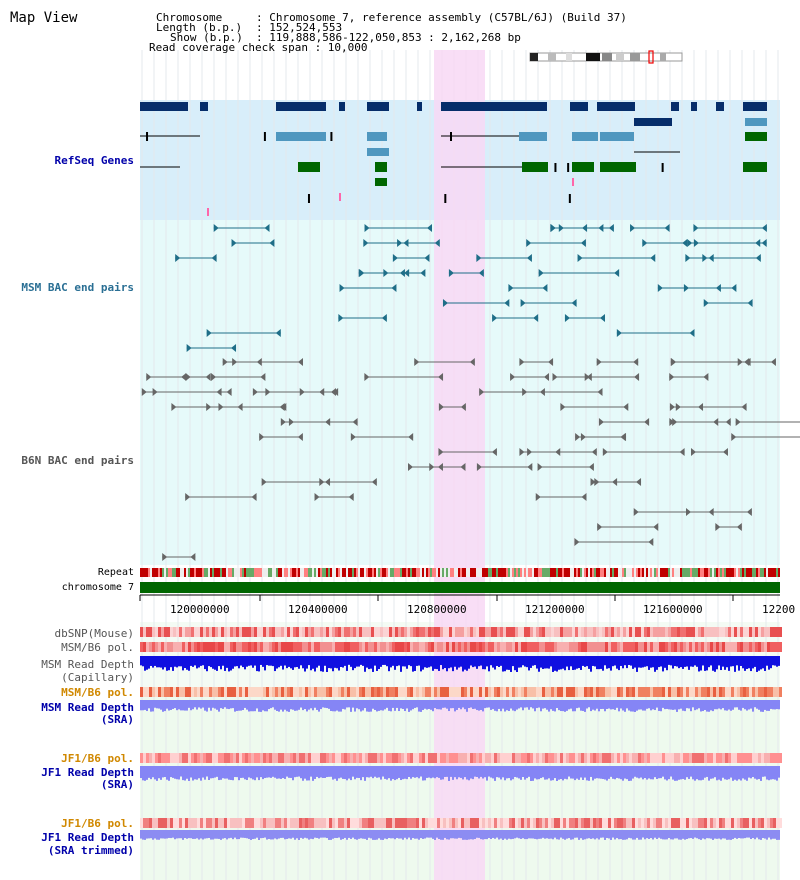 The height and width of the screenshot is (880, 800). Describe the element at coordinates (97, 692) in the screenshot. I see `track-label-msm-b6-pol-sra: MSM/B6 pol.` at that location.